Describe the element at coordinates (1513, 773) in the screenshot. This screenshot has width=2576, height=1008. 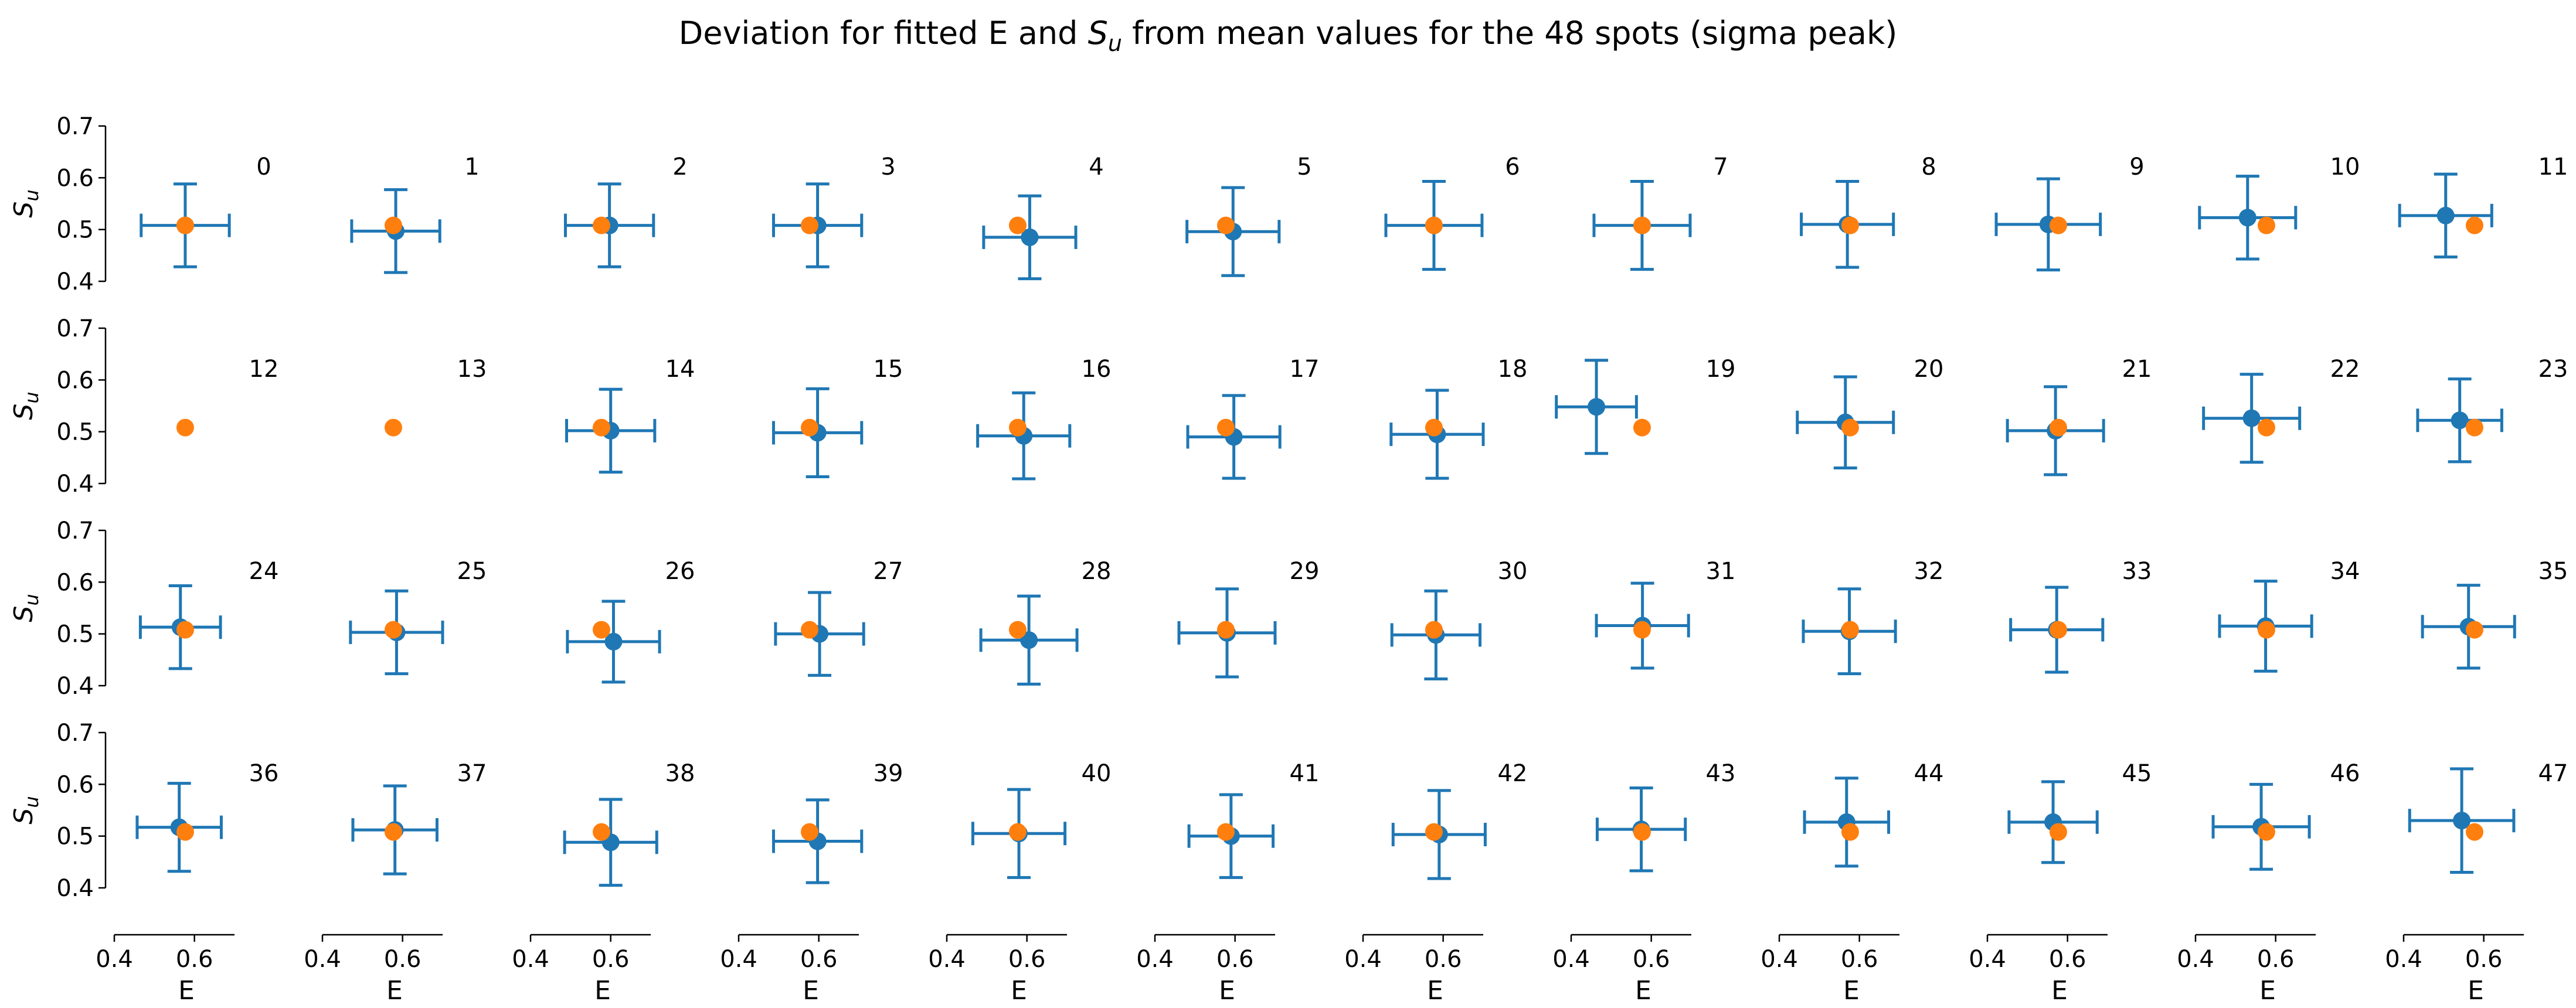
I see `panel-label: 42` at that location.